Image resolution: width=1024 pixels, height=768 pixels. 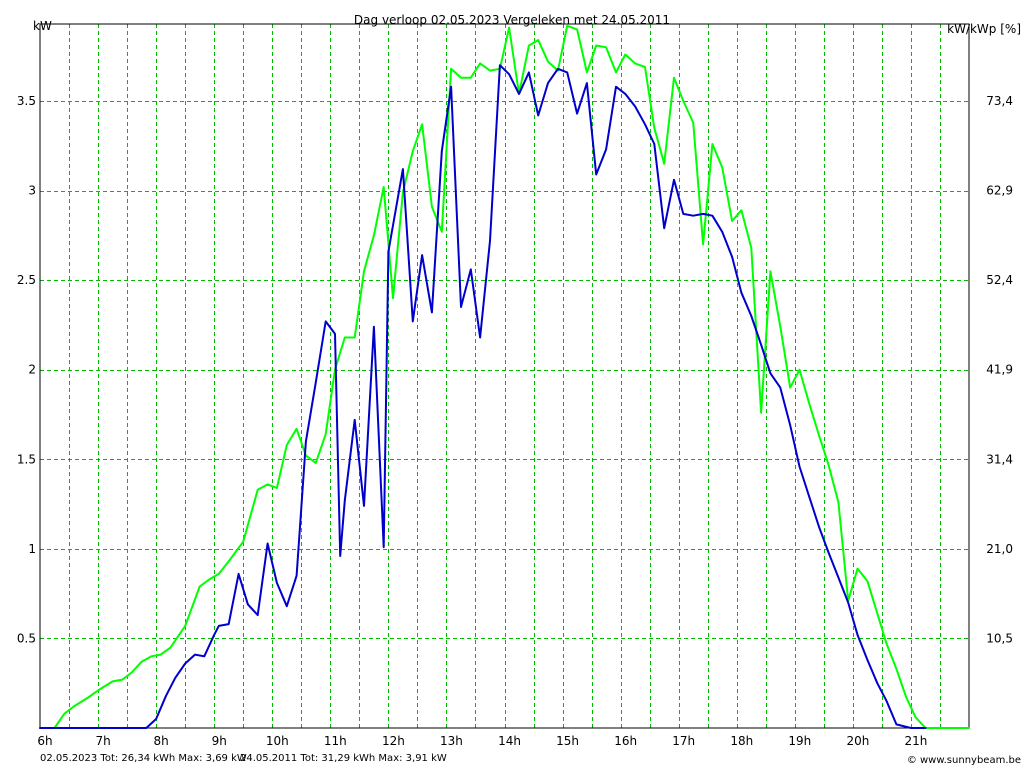 I want to click on y-tick-label-left: 2.5, so click(x=26, y=280).